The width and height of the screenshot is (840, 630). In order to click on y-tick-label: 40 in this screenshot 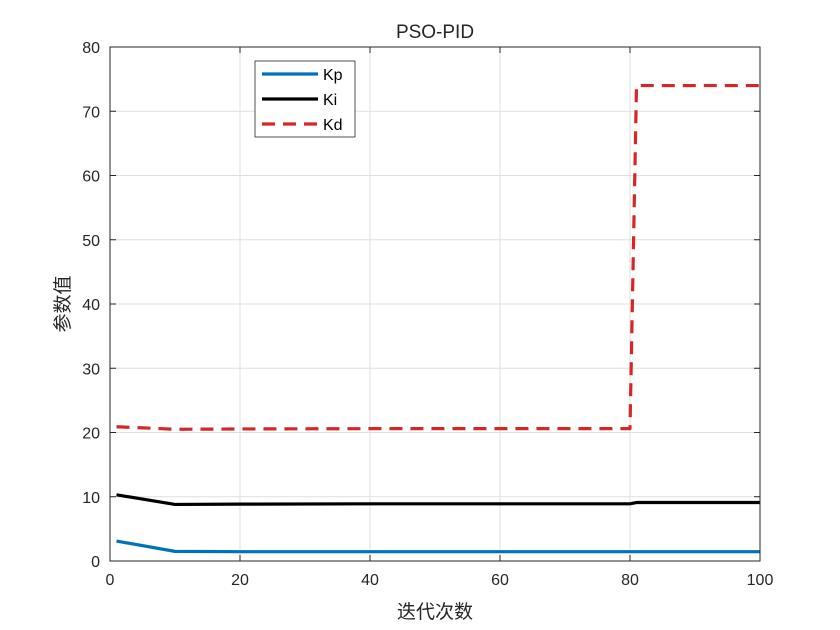, I will do `click(91, 305)`.